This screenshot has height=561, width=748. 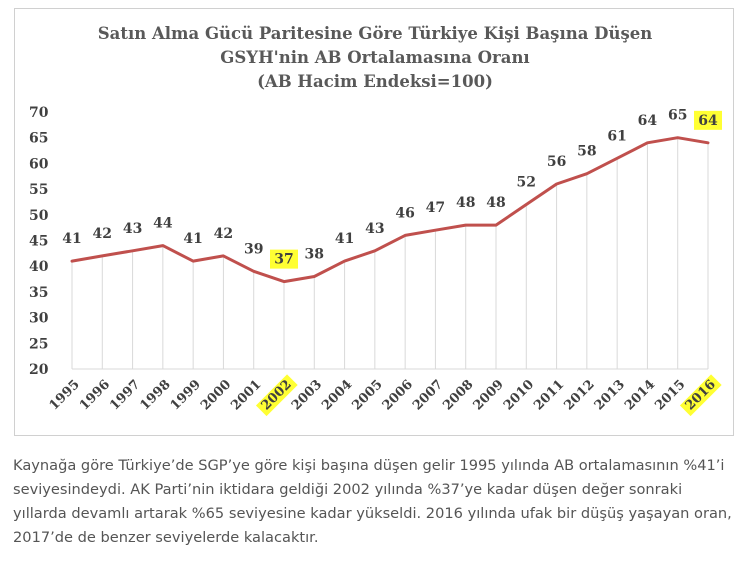 I want to click on x-tick-label: 2011, so click(x=549, y=395).